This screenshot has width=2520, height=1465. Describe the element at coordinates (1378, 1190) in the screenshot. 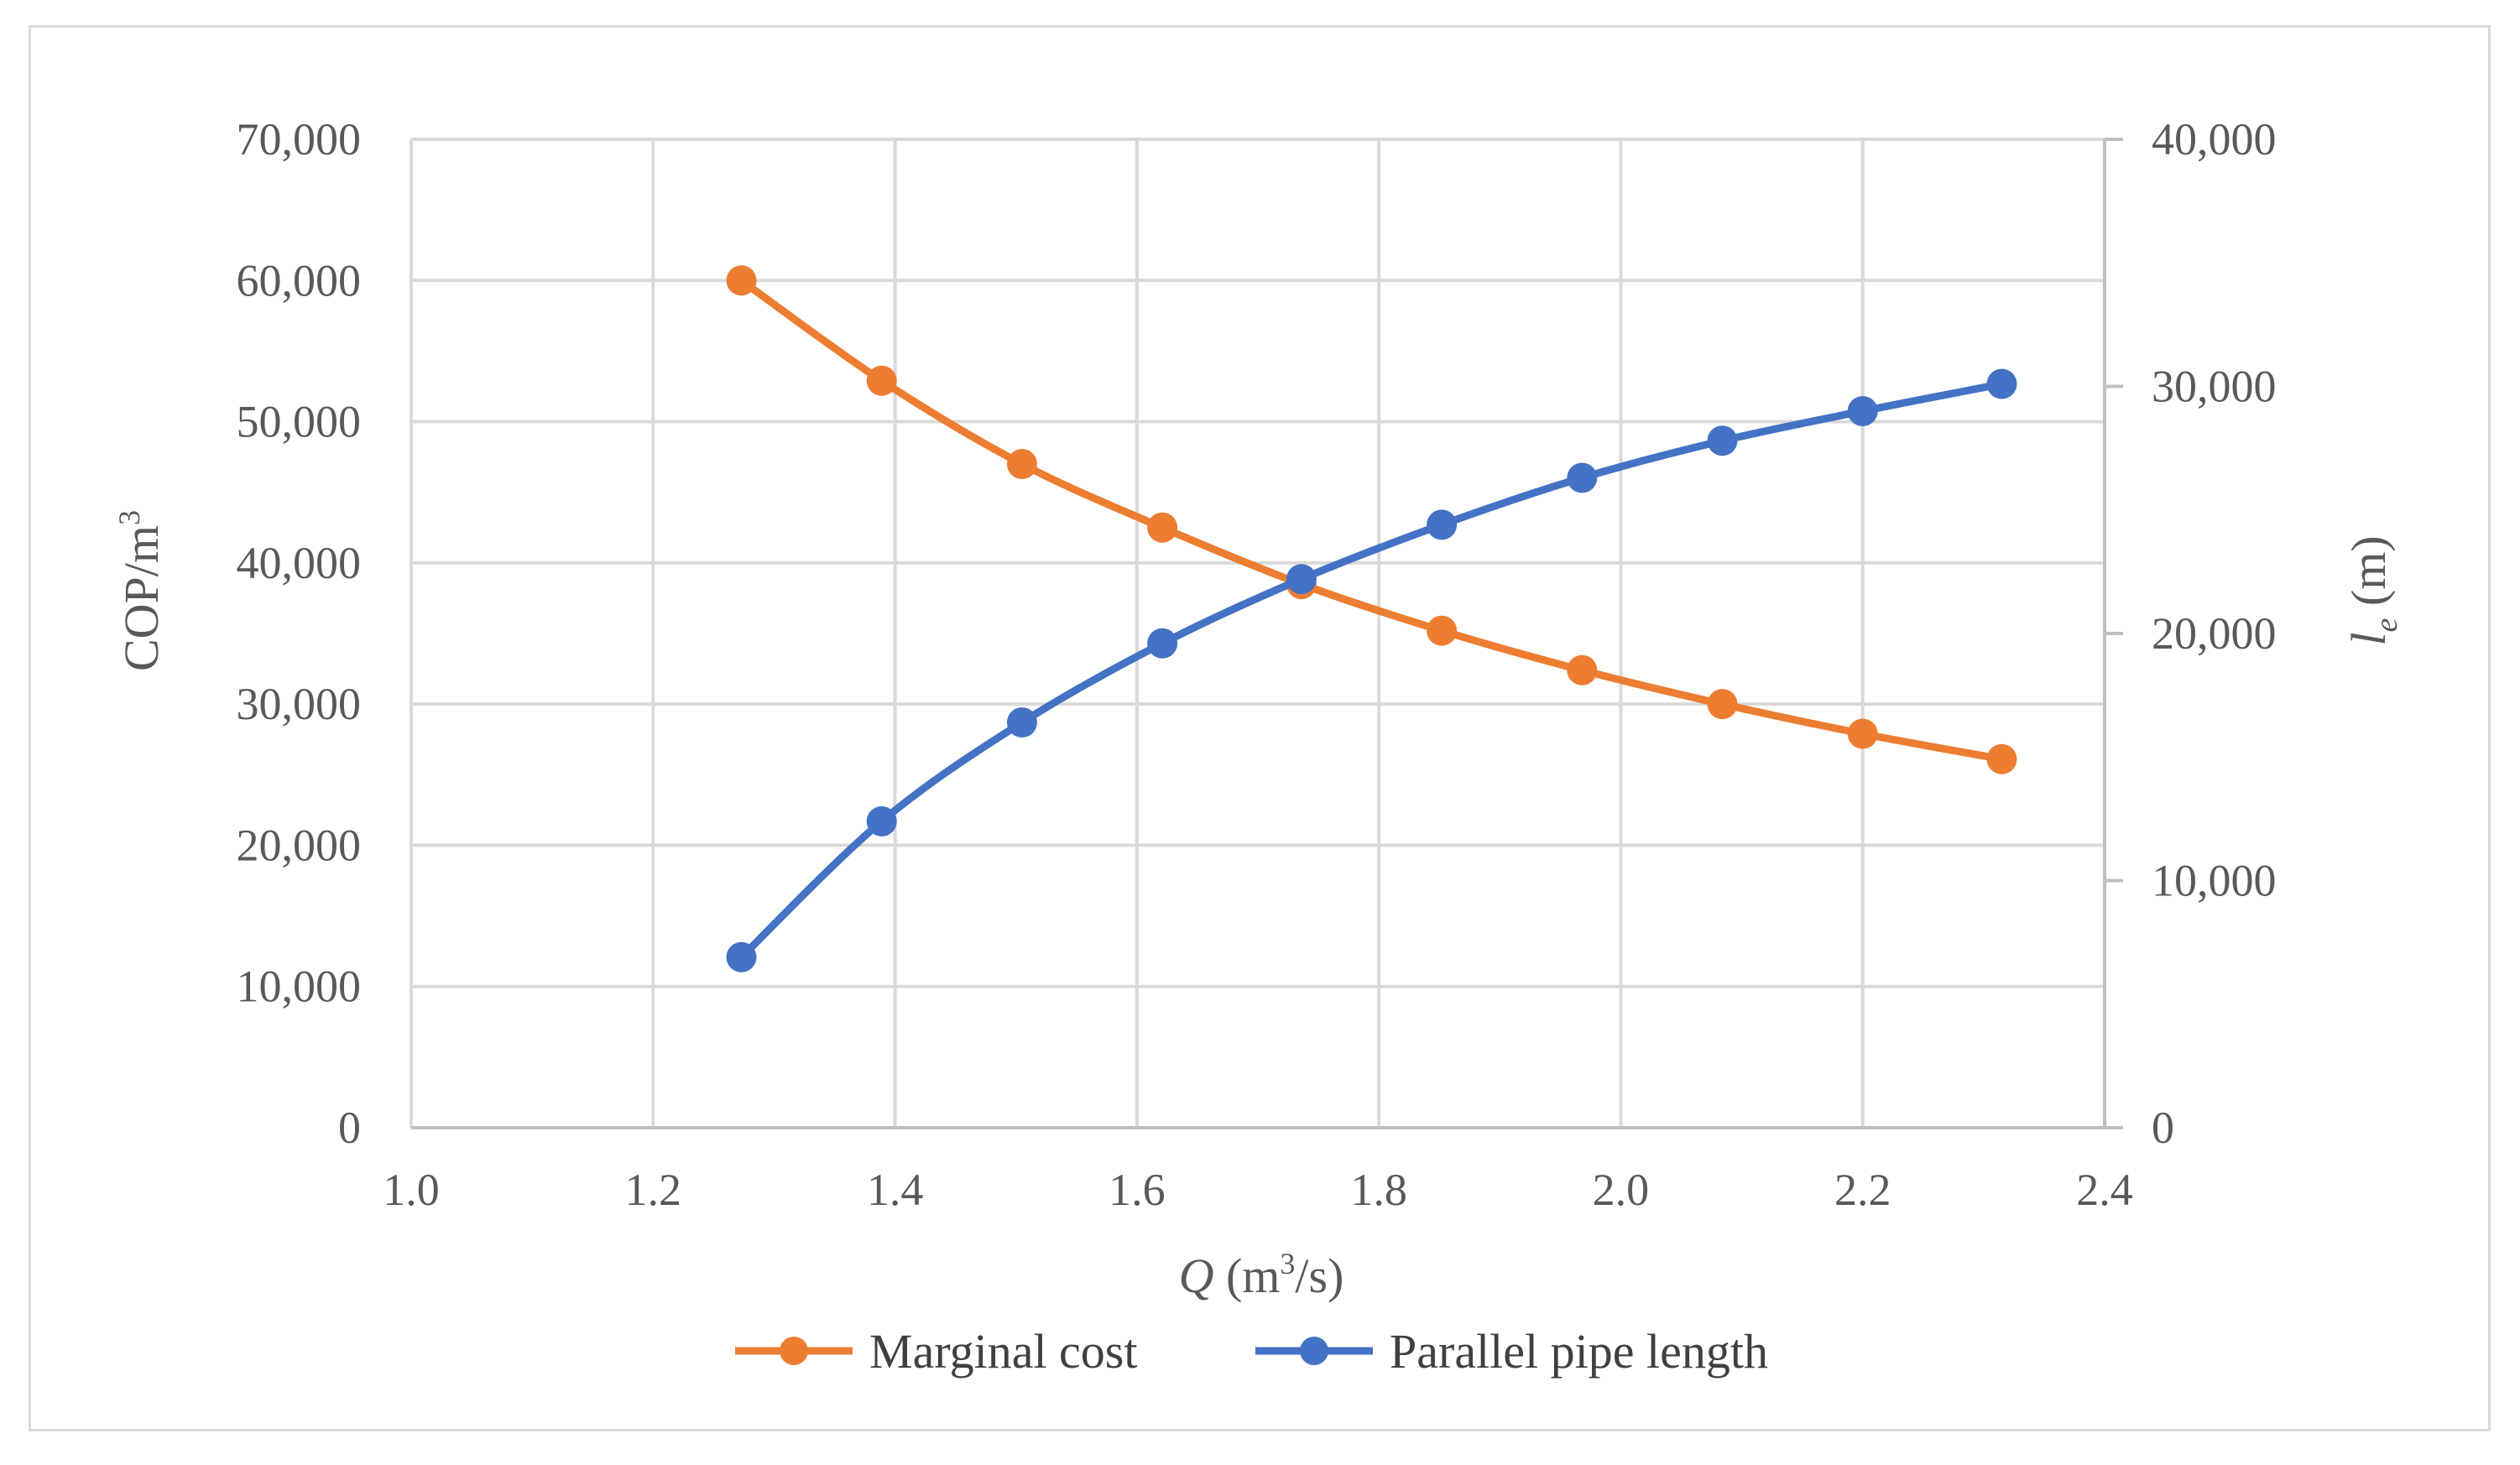

I see `x-tick-label: 1.8` at that location.